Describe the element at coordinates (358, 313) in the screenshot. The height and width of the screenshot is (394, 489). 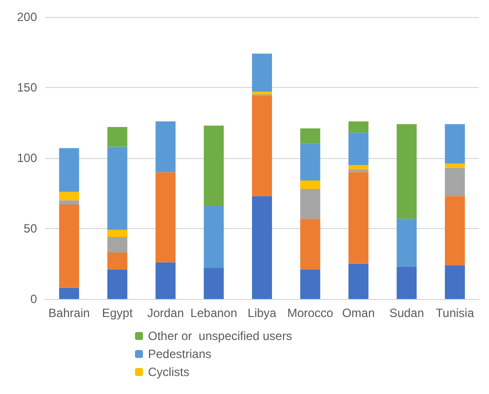
I see `x-tick-label: Oman` at that location.